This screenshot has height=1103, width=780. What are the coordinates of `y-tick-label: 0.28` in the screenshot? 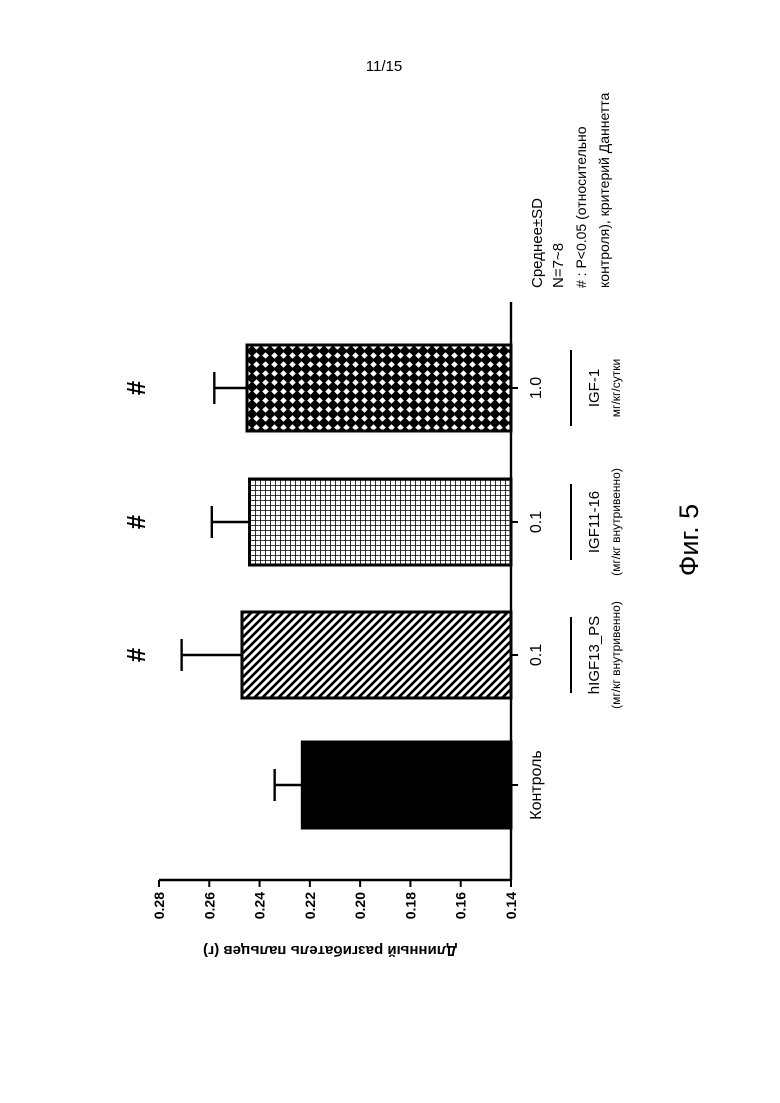 It's located at (159, 905).